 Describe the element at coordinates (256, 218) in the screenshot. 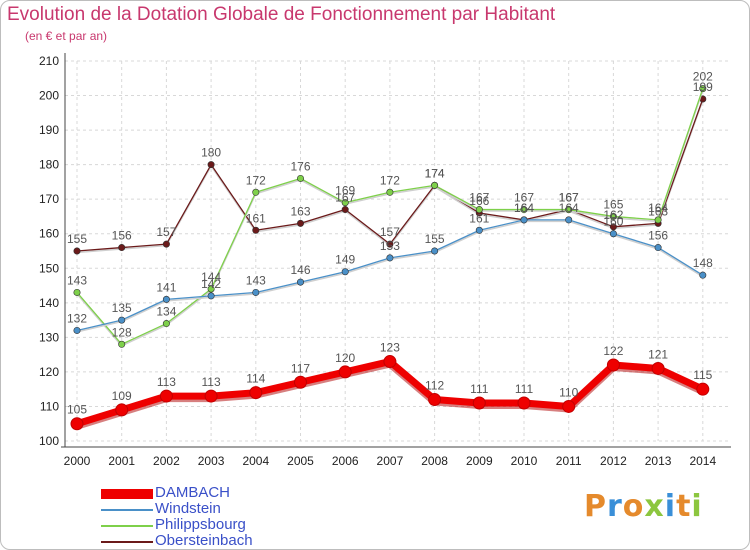

I see `data-label-obersteinbach: 161` at that location.